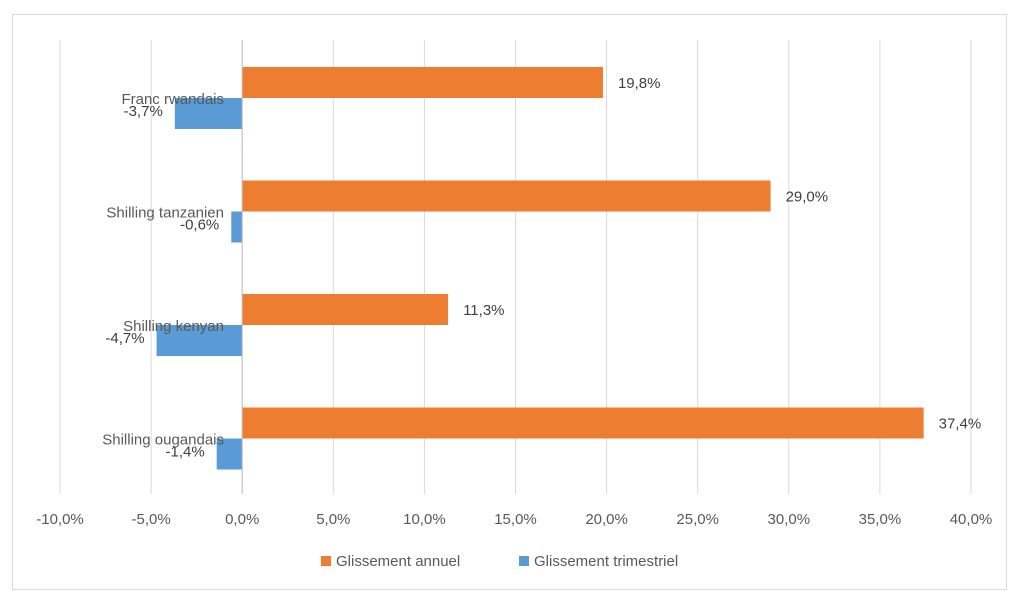 The height and width of the screenshot is (591, 1009). What do you see at coordinates (697, 519) in the screenshot?
I see `x-tick-label-7: 25,0%` at bounding box center [697, 519].